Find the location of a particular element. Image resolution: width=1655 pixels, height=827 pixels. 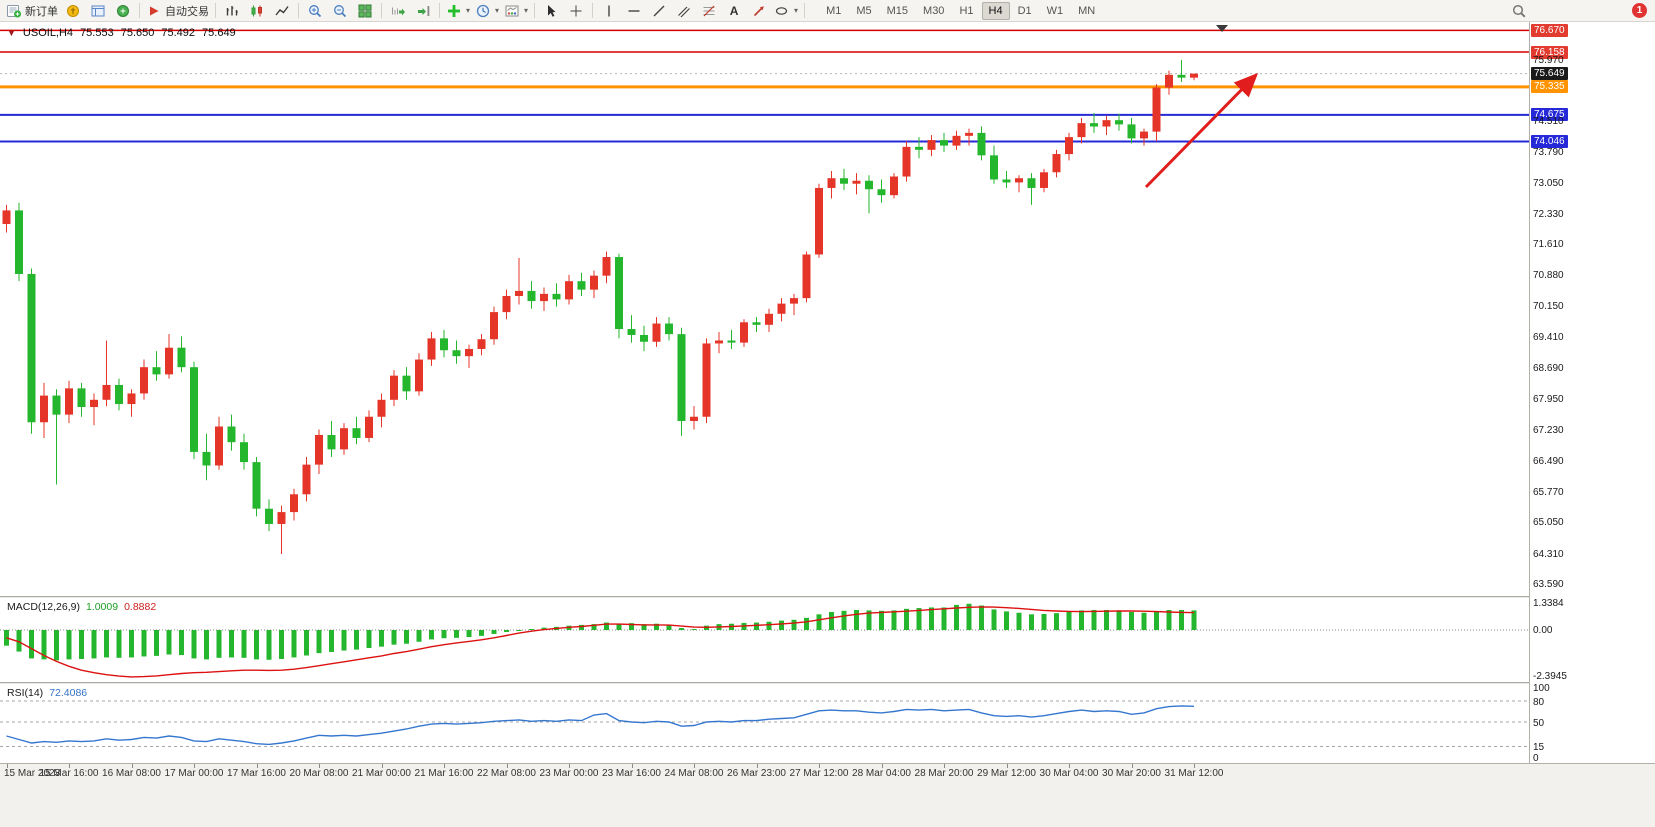

line-chart-button is located at coordinates (282, 11).